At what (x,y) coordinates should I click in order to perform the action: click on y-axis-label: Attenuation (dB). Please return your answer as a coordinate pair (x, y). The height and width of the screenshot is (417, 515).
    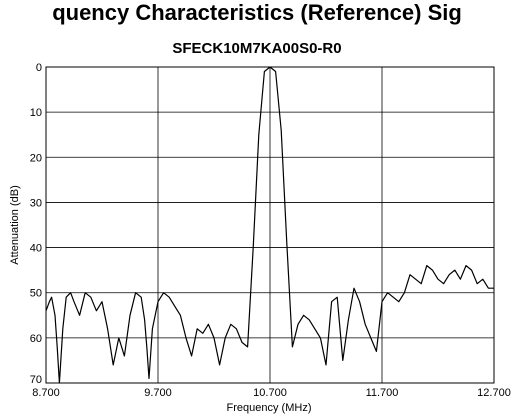
    Looking at the image, I should click on (15, 225).